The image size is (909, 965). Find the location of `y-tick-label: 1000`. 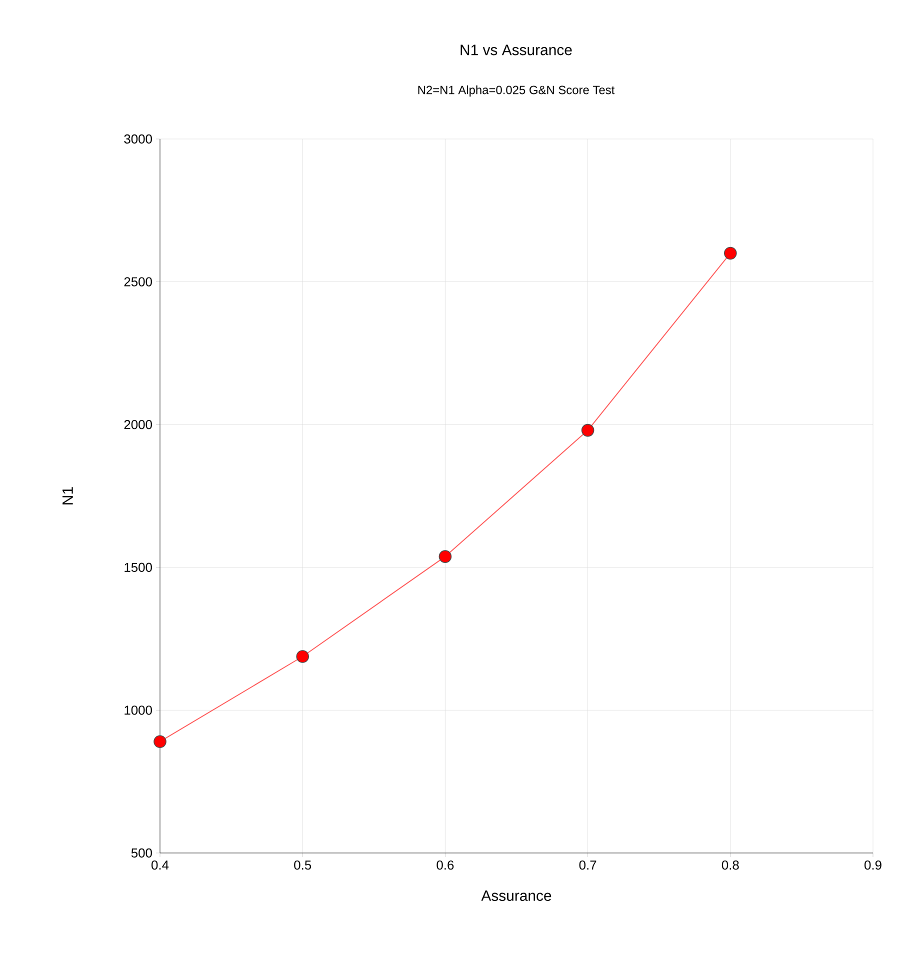

y-tick-label: 1000 is located at coordinates (138, 710).